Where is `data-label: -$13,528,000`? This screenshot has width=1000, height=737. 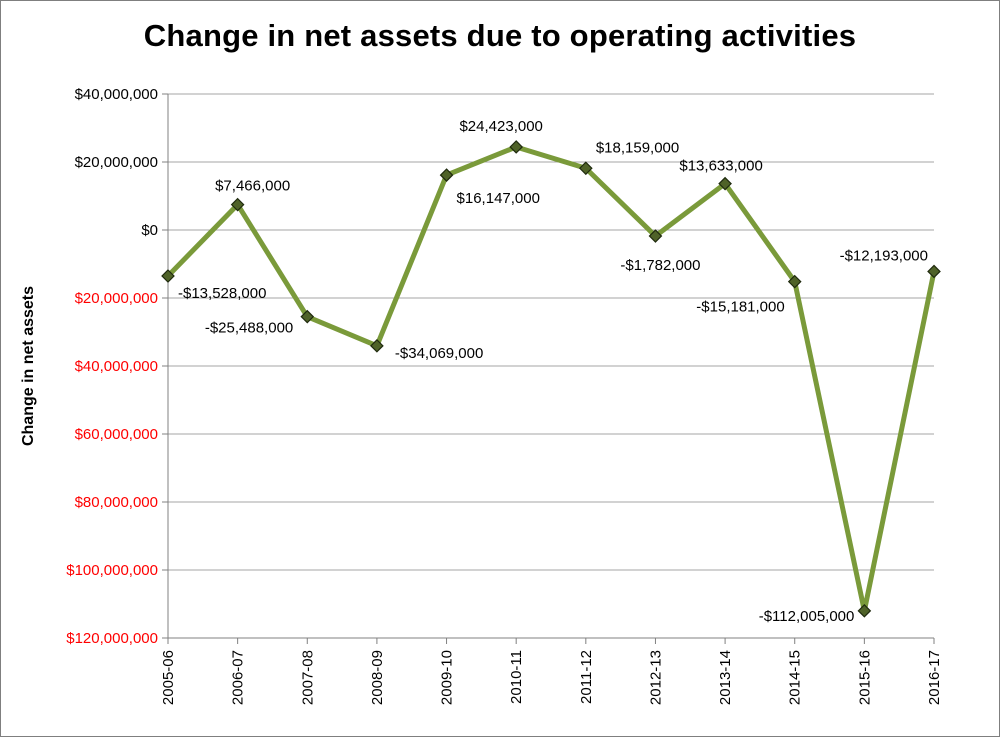
data-label: -$13,528,000 is located at coordinates (222, 293).